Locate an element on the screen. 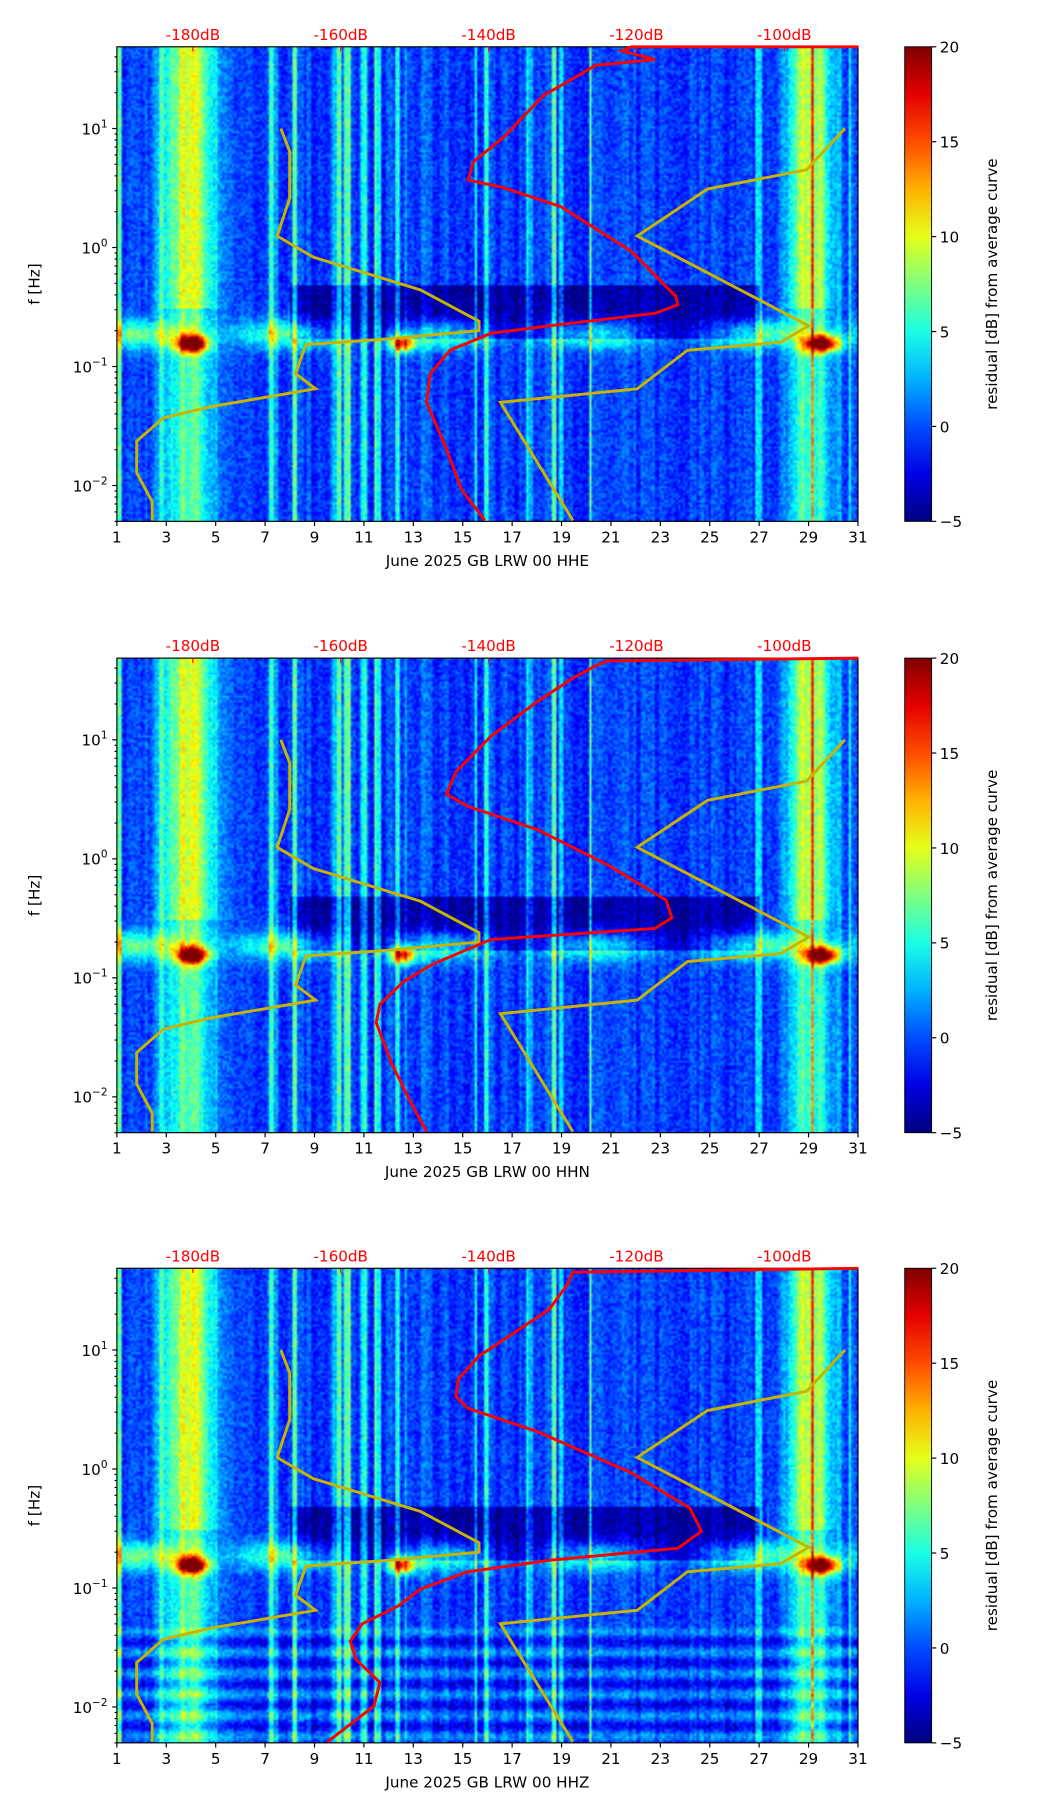 This screenshot has height=1806, width=1052. x-tick-label: 15 is located at coordinates (462, 537).